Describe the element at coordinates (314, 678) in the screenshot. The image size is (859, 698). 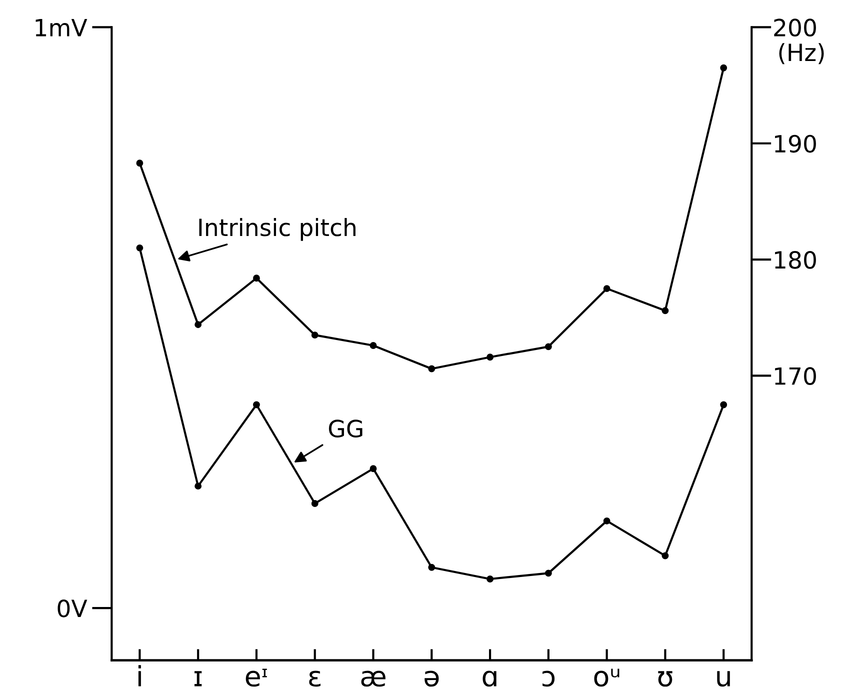
I see `x-tick-label: ɛ` at that location.